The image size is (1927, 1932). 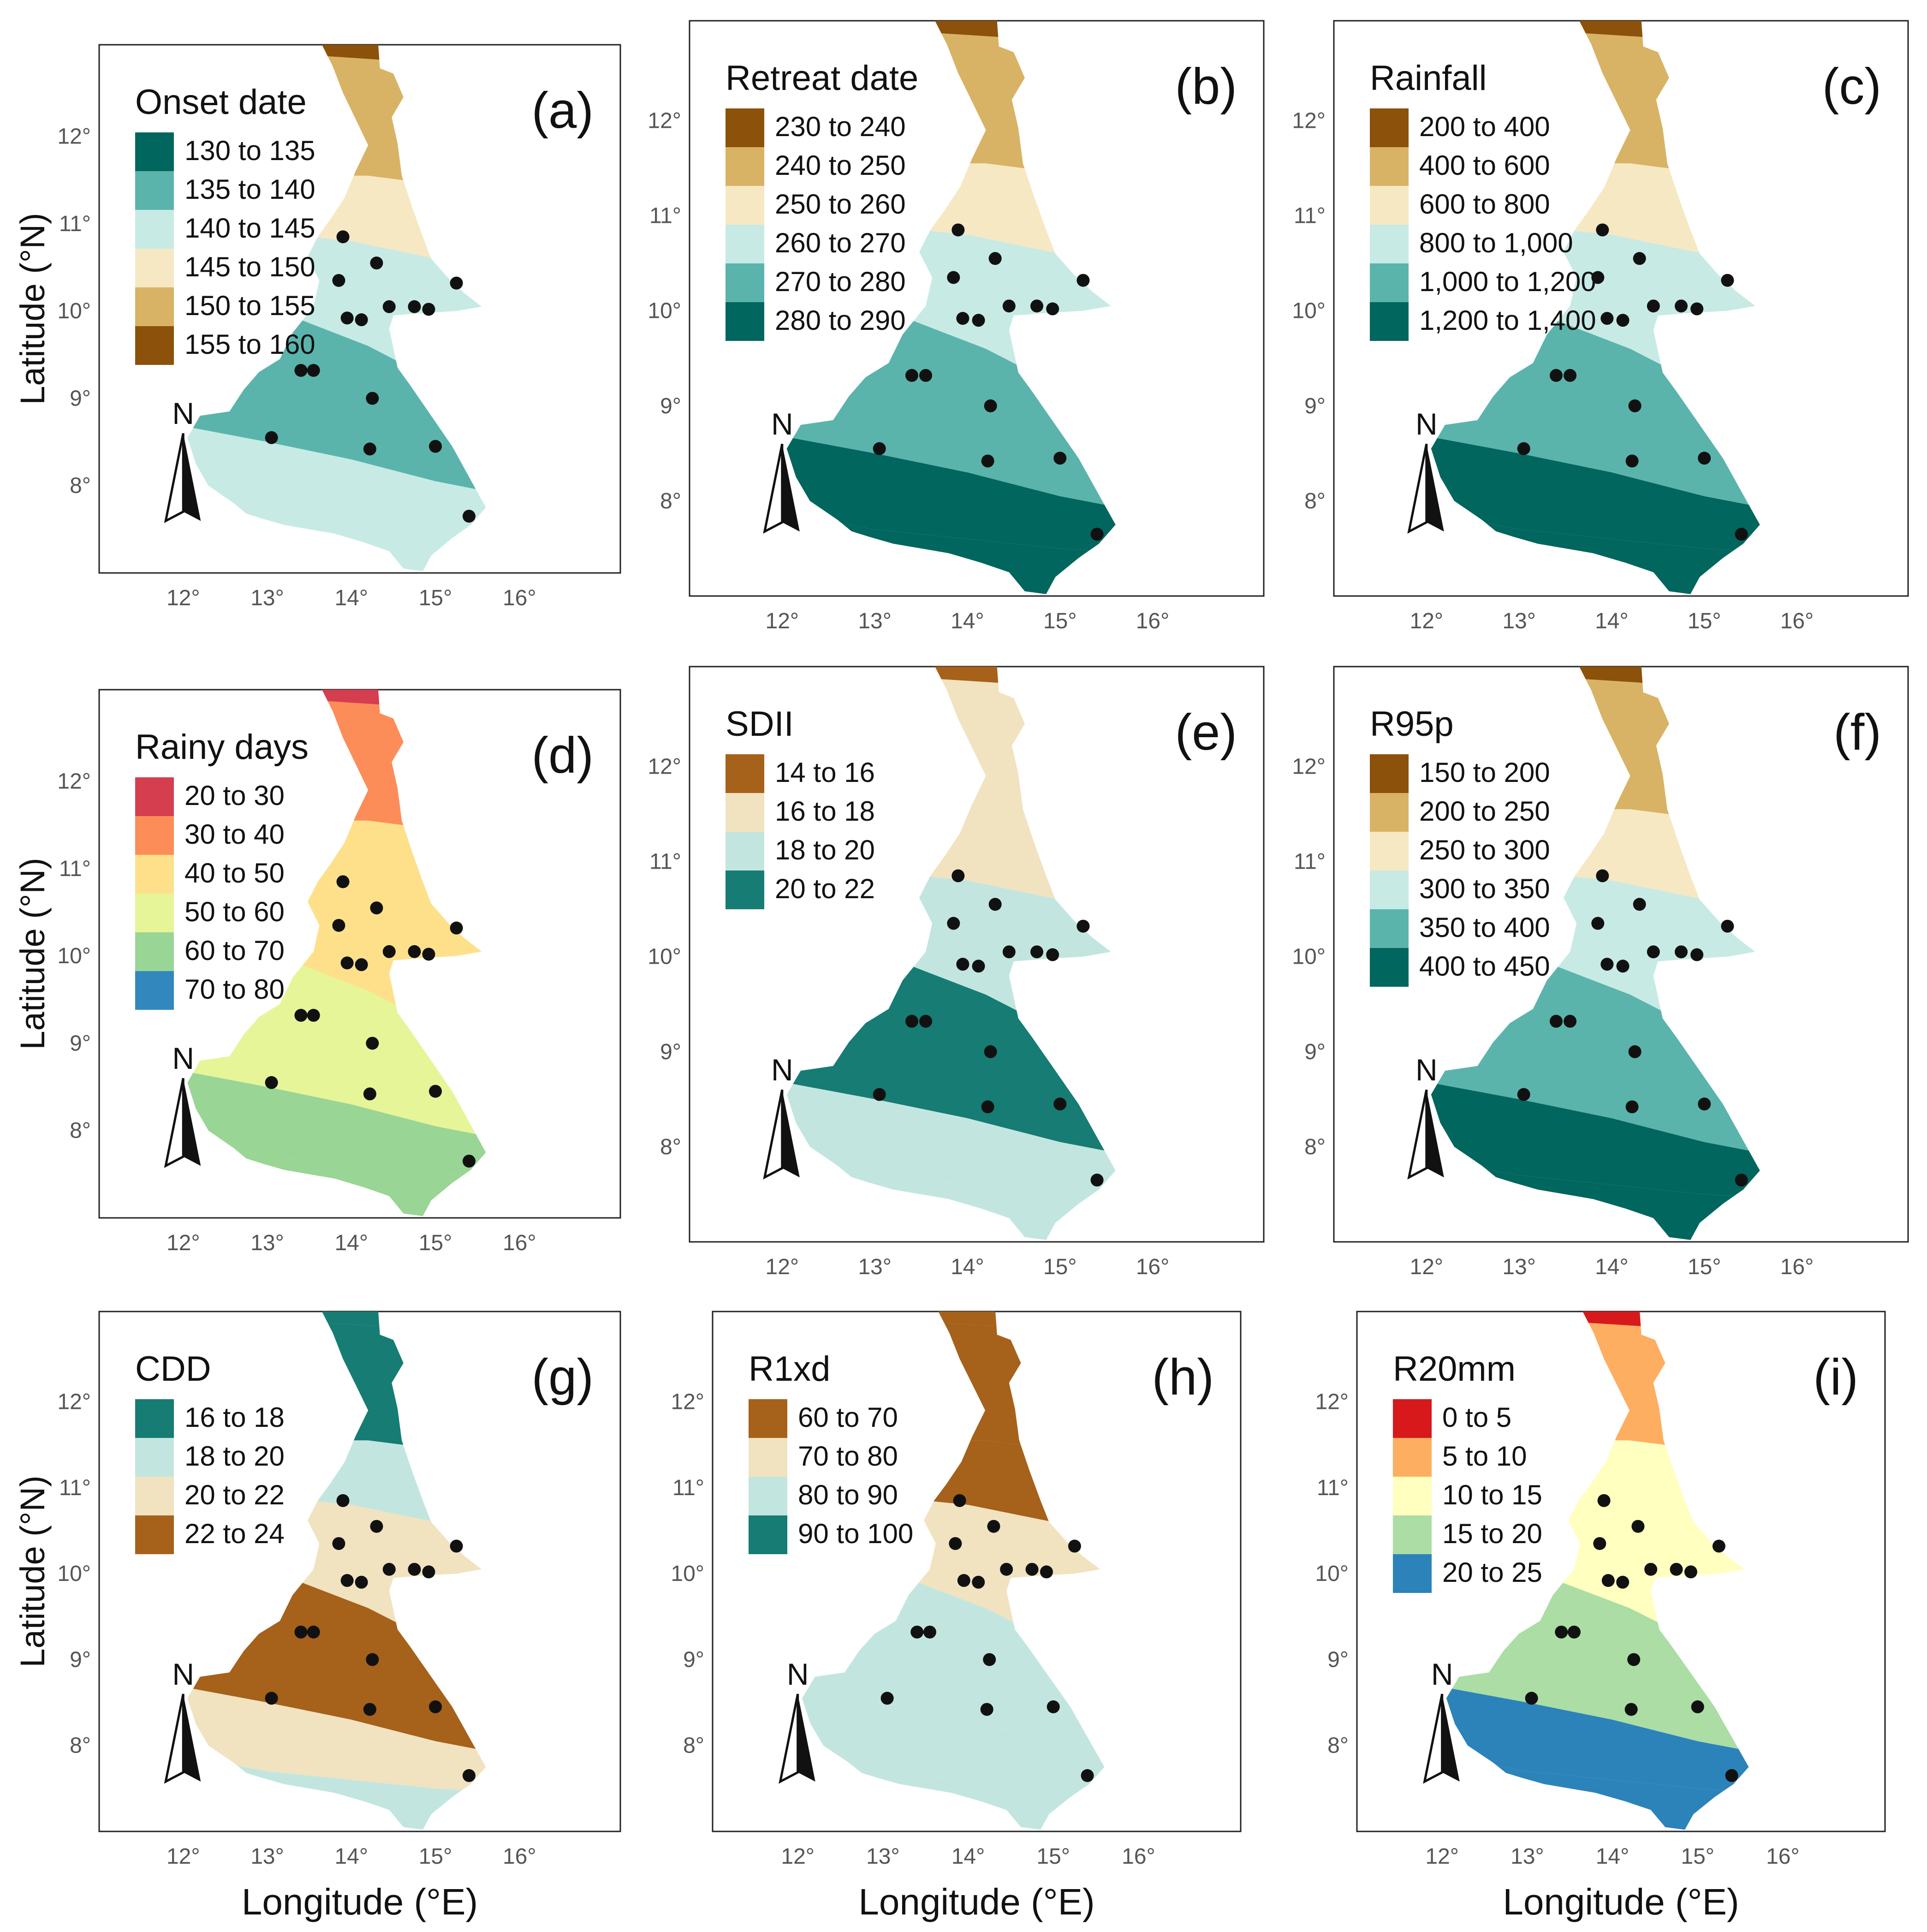 I want to click on legend-label: 280 to 290, so click(x=841, y=320).